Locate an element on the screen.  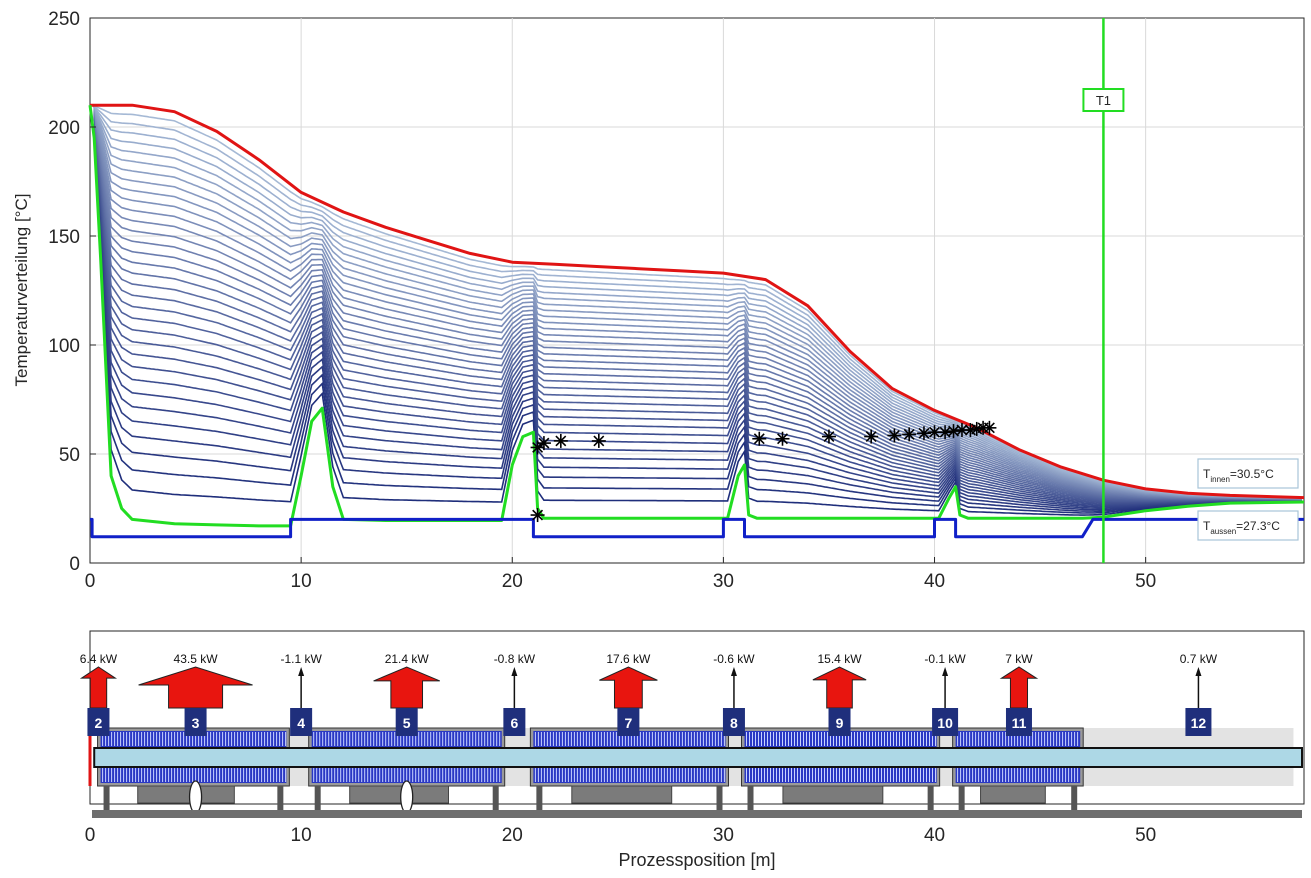
zone-number: 4 is located at coordinates (301, 723).